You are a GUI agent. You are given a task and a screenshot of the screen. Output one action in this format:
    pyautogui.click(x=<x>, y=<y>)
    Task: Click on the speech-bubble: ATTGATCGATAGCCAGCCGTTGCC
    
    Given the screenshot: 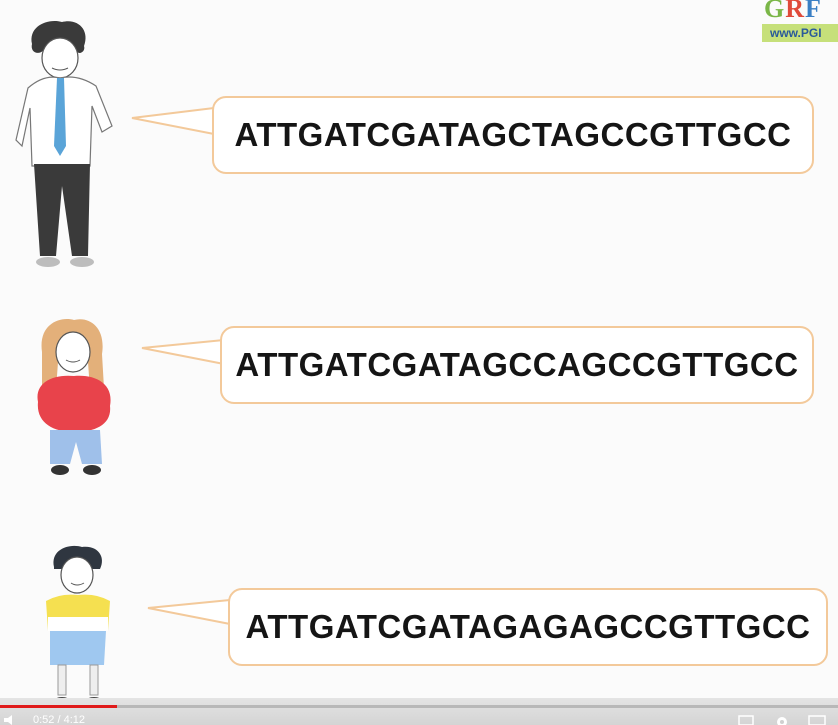 What is the action you would take?
    pyautogui.click(x=517, y=365)
    